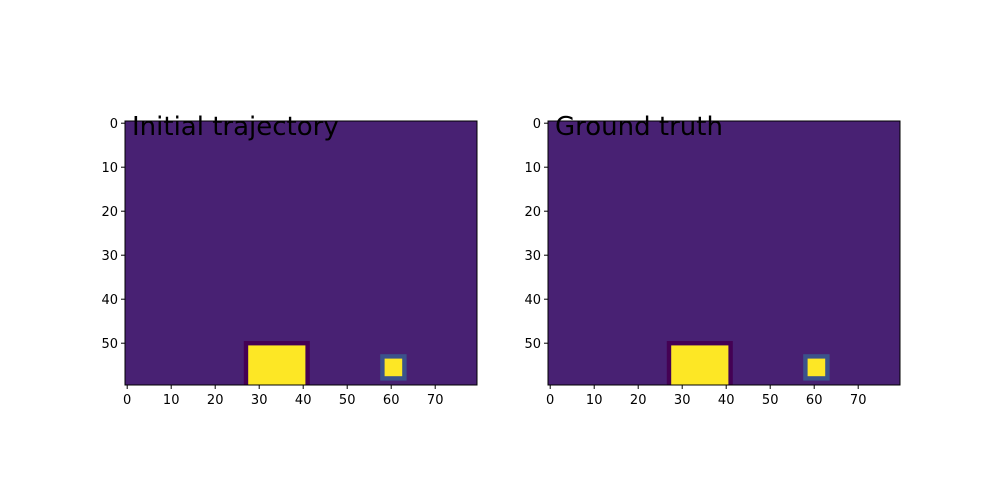 Image resolution: width=1000 pixels, height=500 pixels. What do you see at coordinates (235, 127) in the screenshot?
I see `chart-title: Initial trajectory` at bounding box center [235, 127].